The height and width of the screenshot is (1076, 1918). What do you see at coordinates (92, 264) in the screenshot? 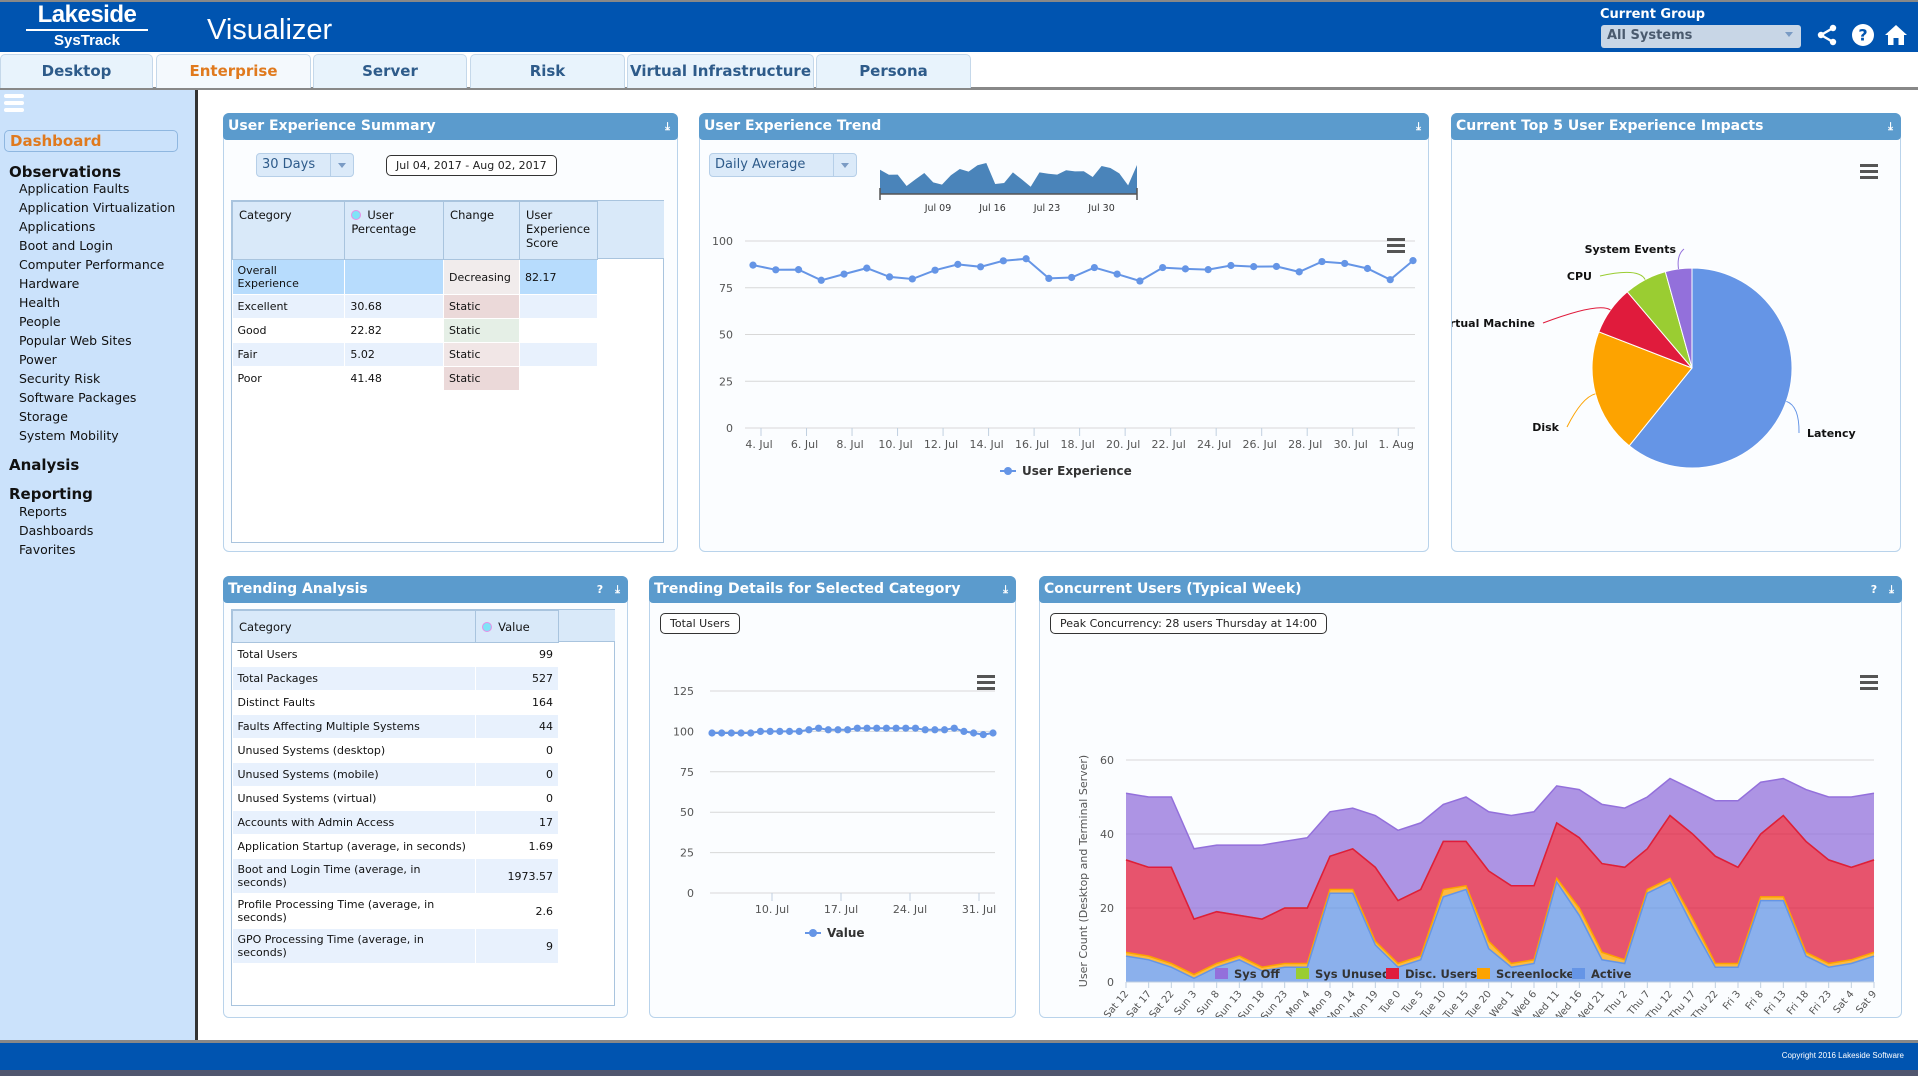
I see `sidebar-item-computer-performance: Computer Performance` at bounding box center [92, 264].